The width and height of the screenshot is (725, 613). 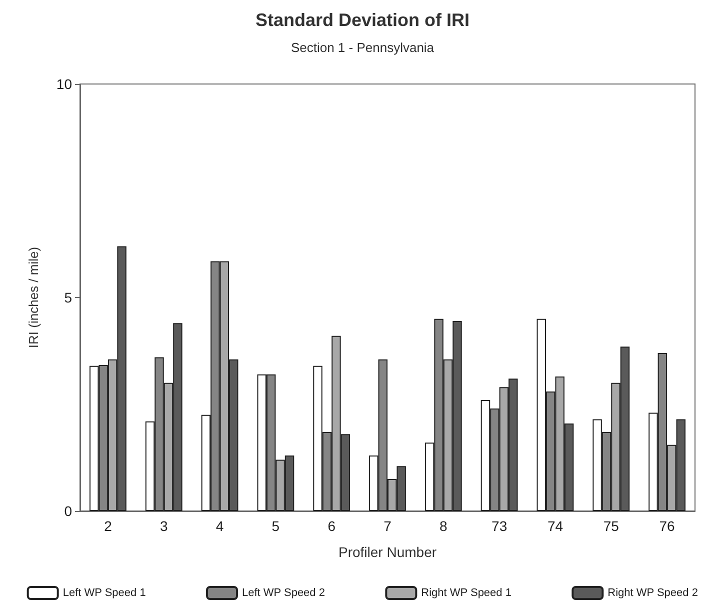 I want to click on x-tick-label: 4, so click(x=220, y=526).